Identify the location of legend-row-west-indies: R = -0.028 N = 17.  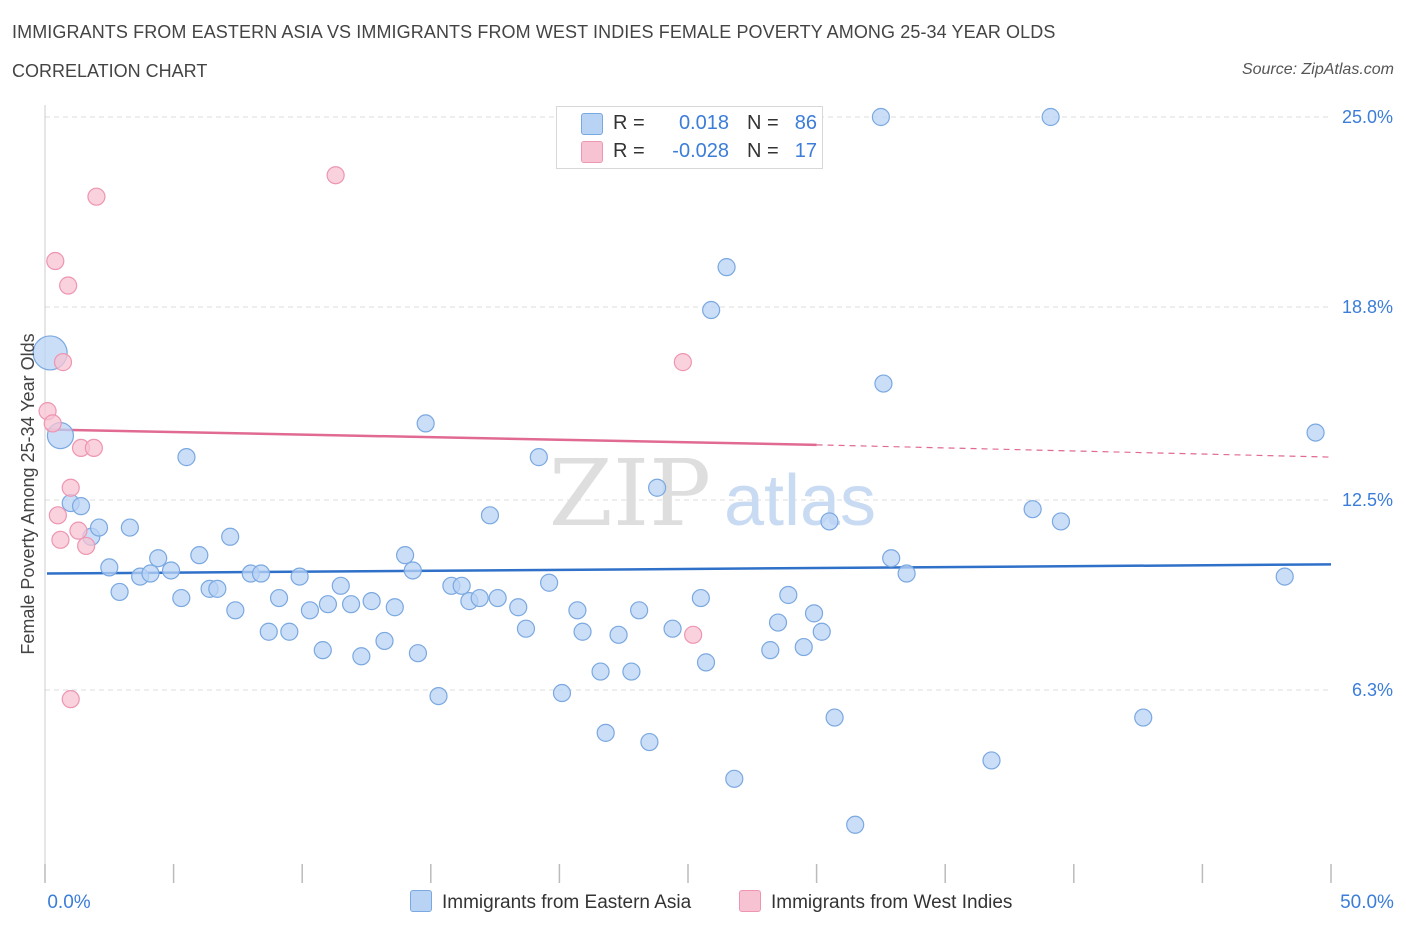
(699, 152).